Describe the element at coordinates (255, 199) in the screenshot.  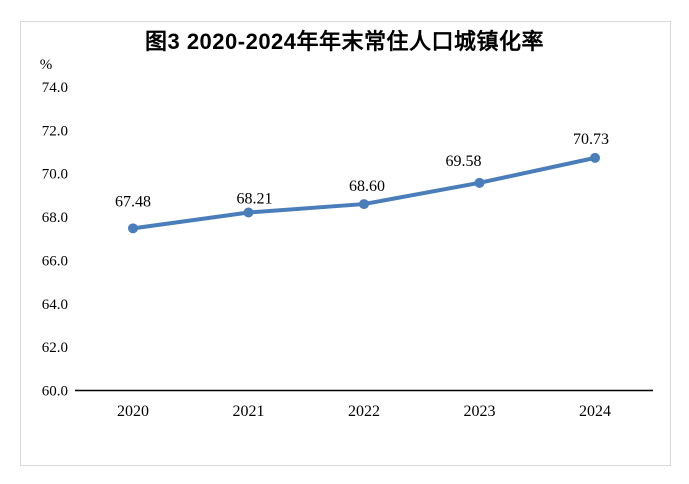
I see `data-point-label: 68.21` at that location.